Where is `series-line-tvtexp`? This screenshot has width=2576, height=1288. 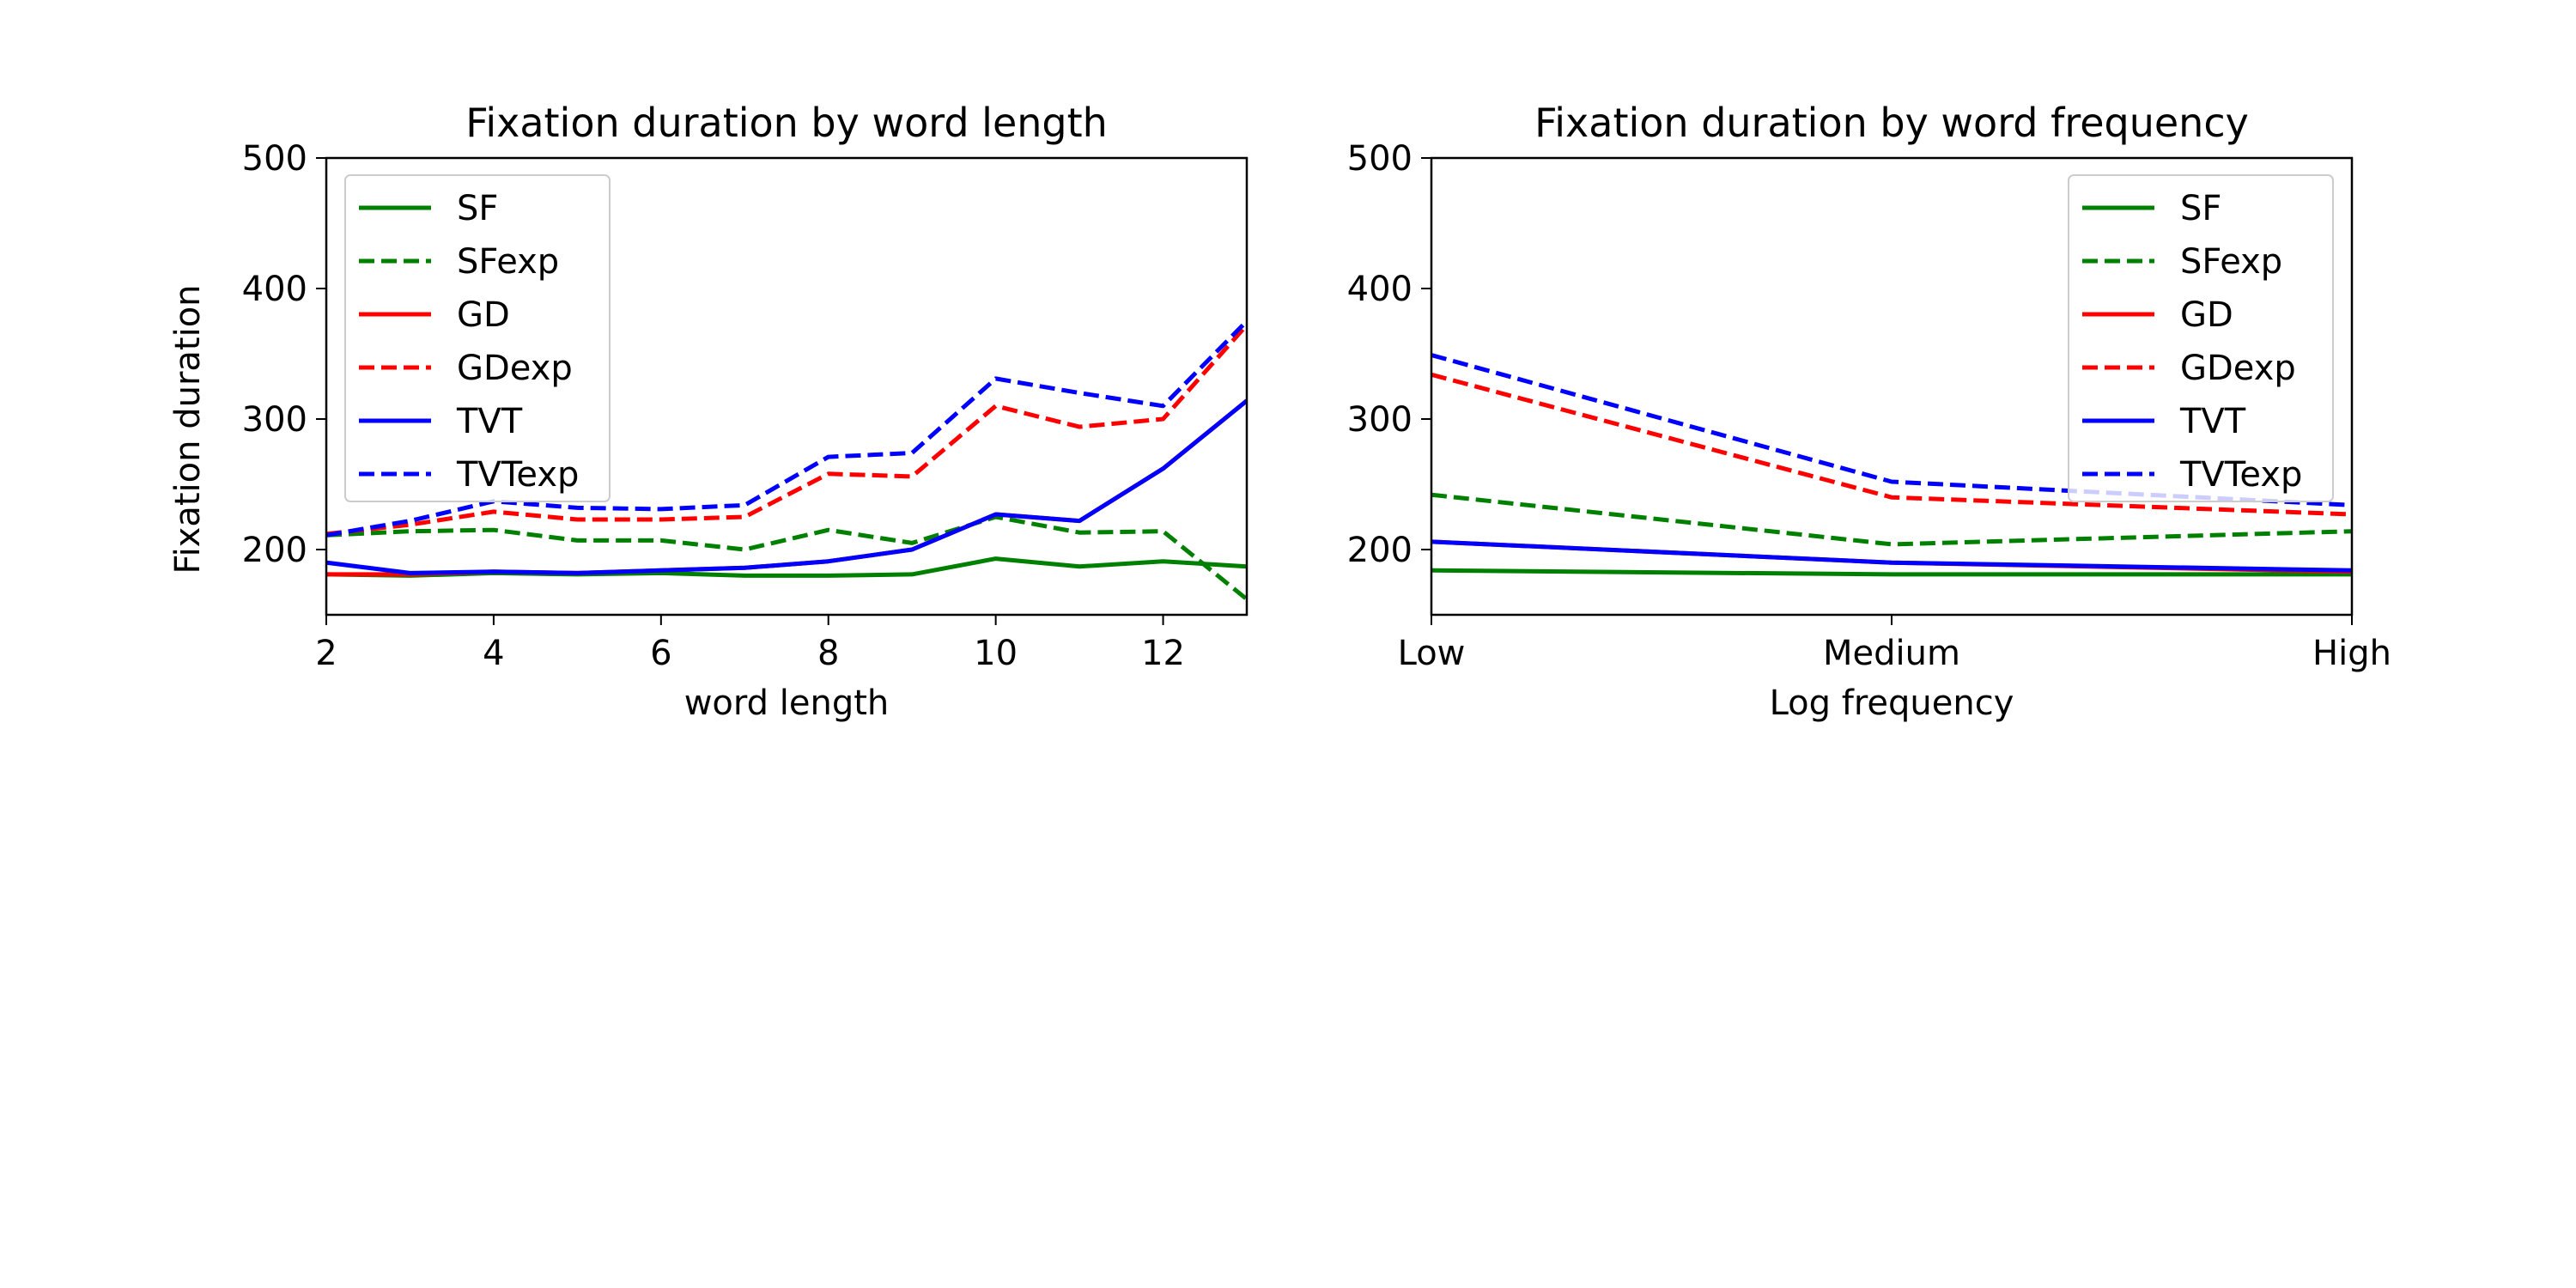
series-line-tvtexp is located at coordinates (786, 429).